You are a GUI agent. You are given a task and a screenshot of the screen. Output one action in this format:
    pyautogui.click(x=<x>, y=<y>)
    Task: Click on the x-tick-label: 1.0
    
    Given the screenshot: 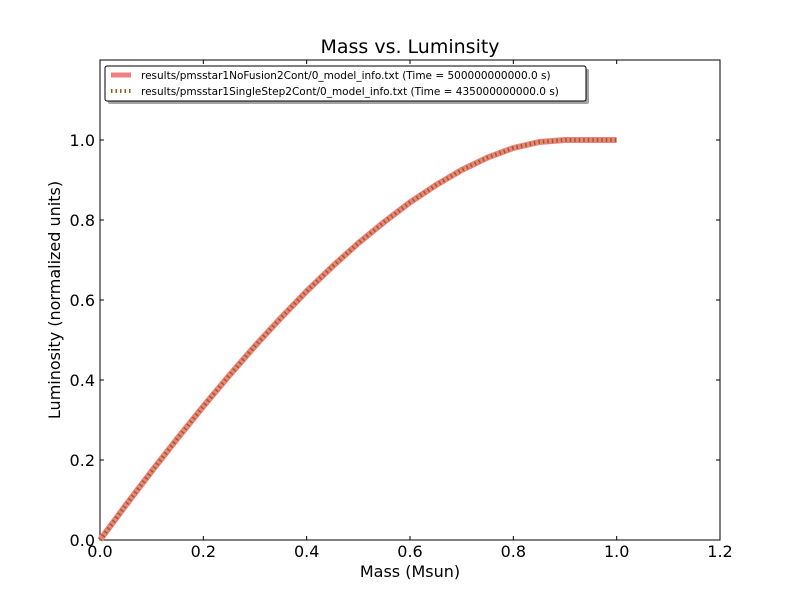 What is the action you would take?
    pyautogui.click(x=616, y=551)
    